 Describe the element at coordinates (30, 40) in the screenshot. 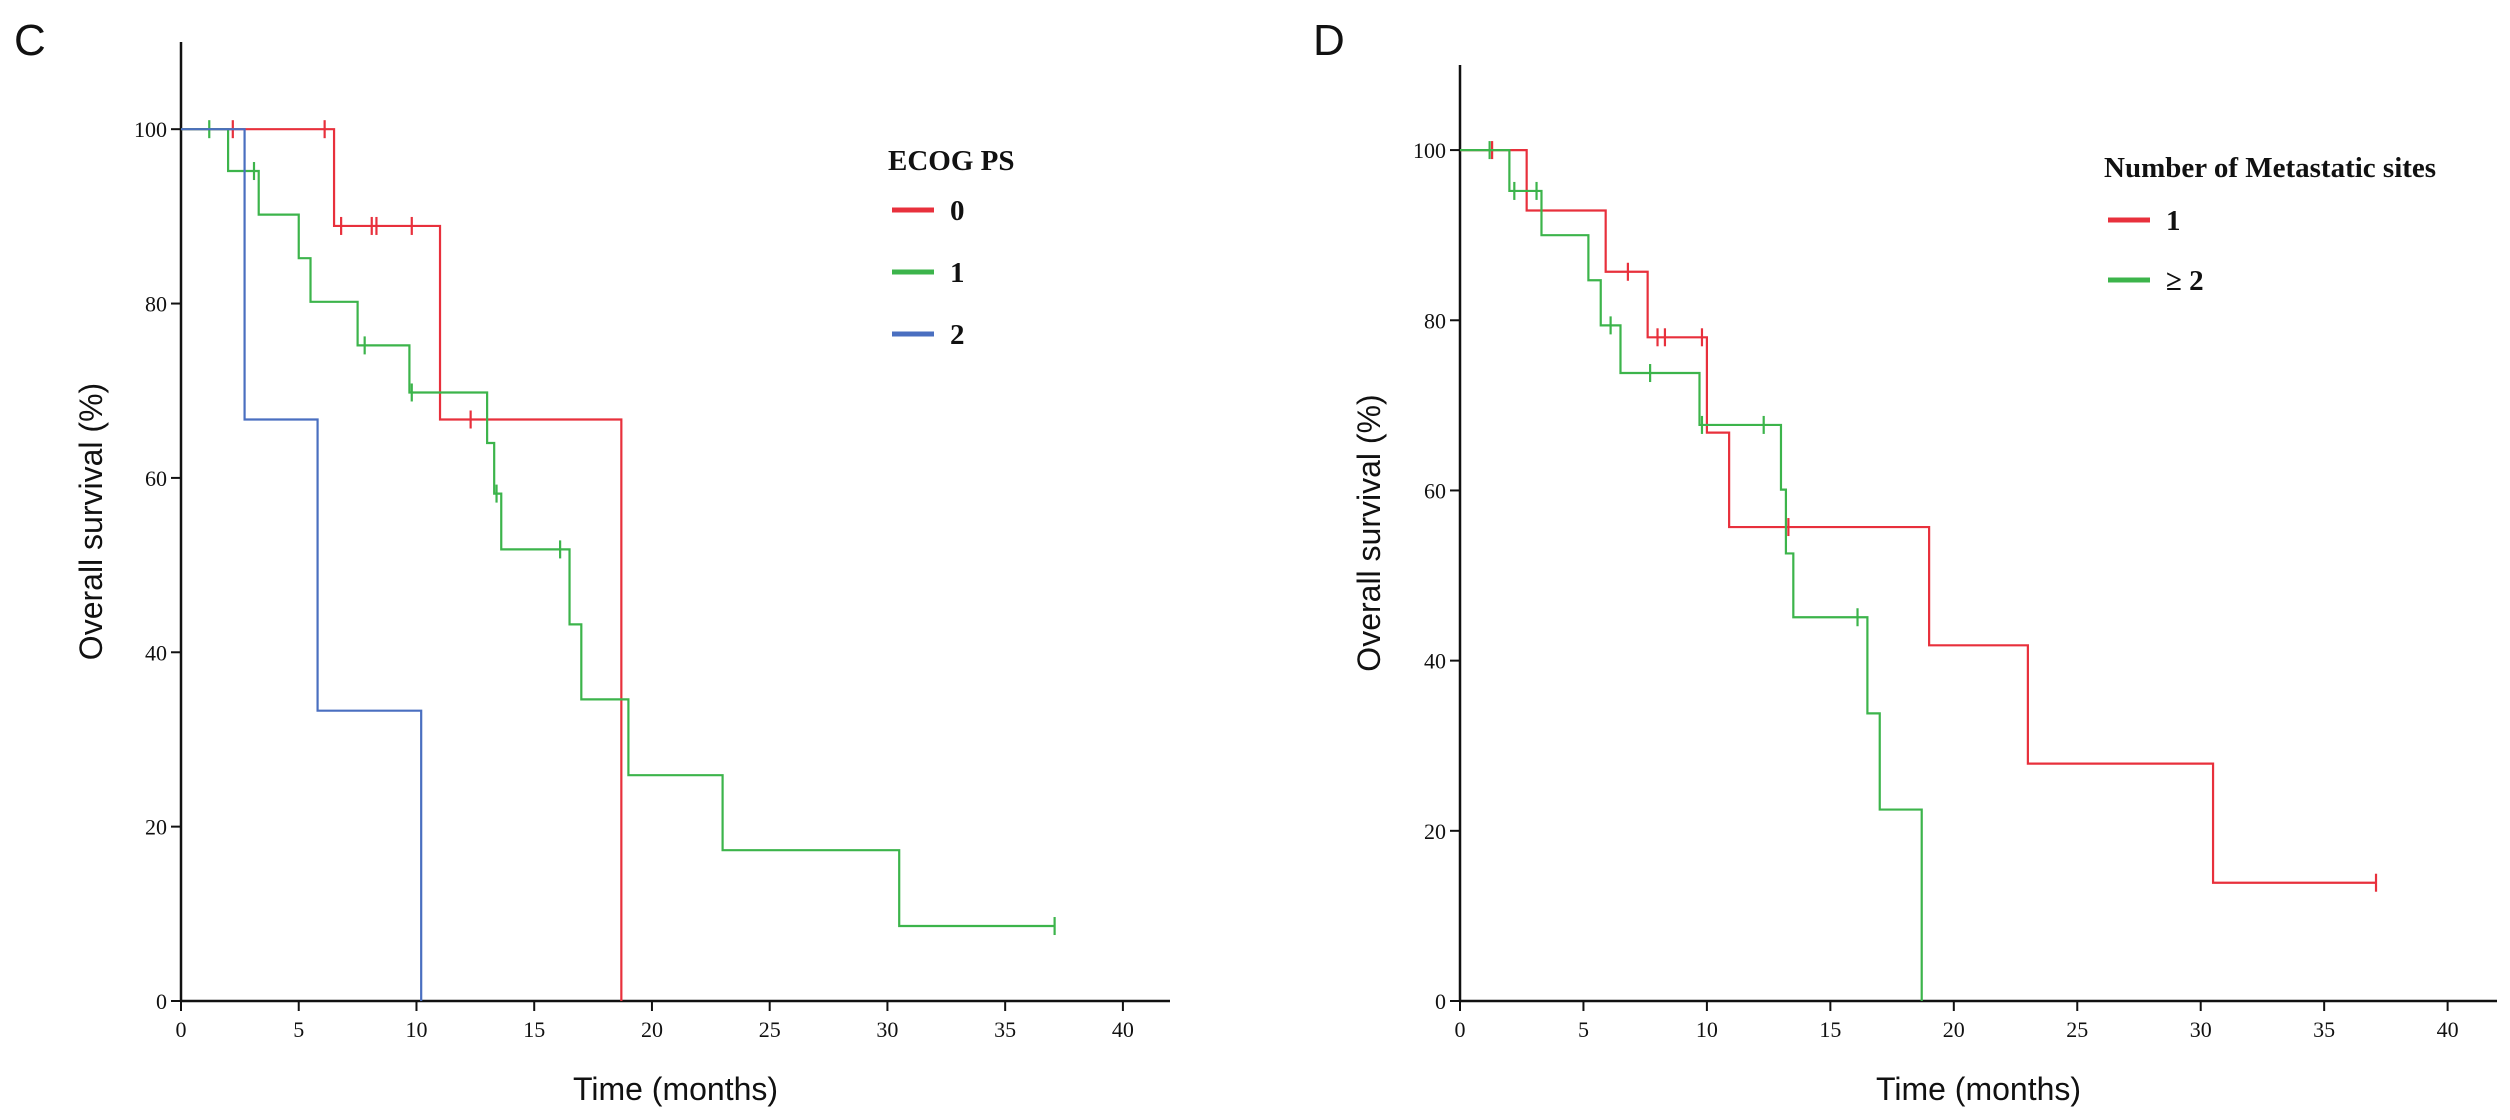

I see `panel-label: C` at that location.